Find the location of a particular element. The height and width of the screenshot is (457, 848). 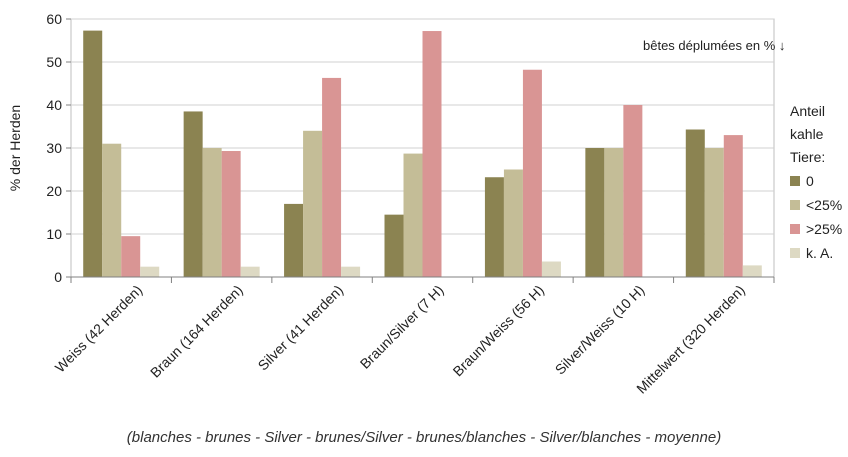

y-tick-label: 30 is located at coordinates (54, 148).